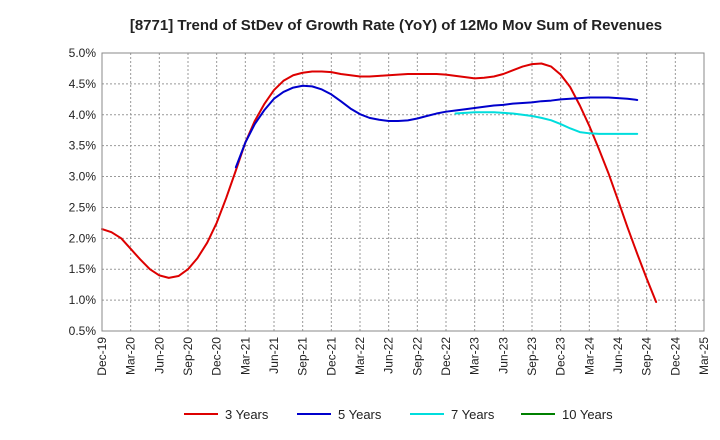 The height and width of the screenshot is (440, 720). I want to click on x-tick-label: Mar-23, so click(475, 356).